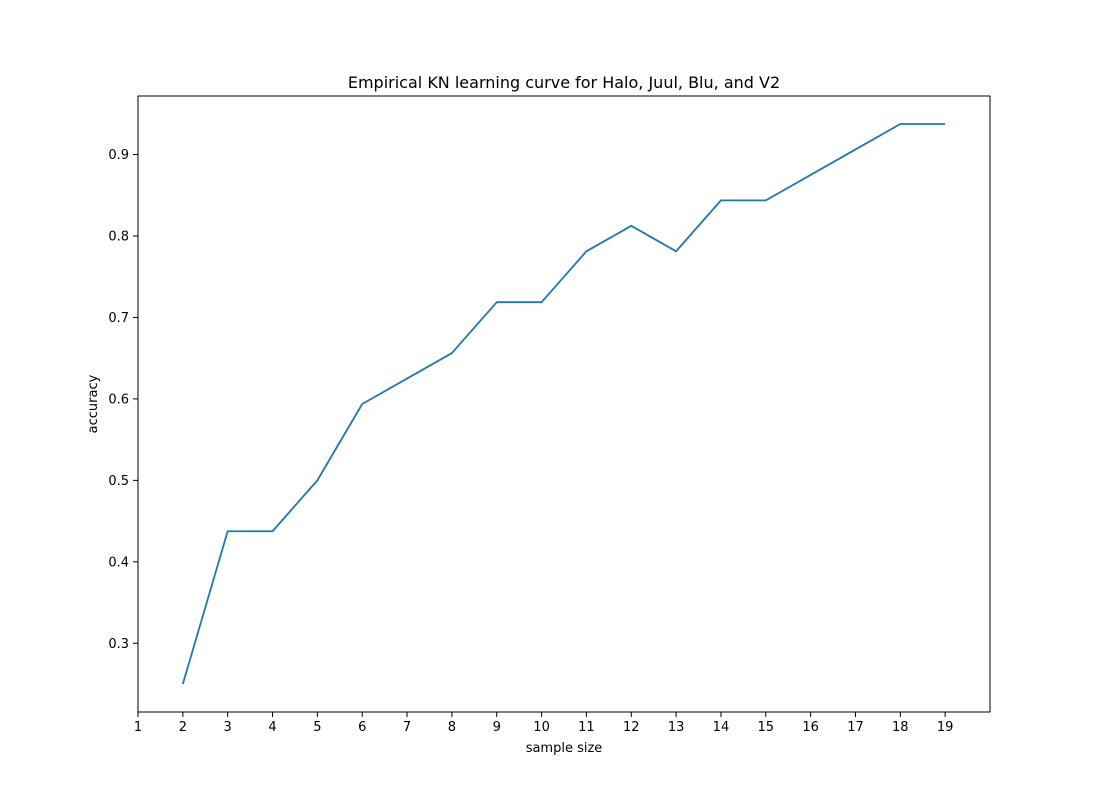  I want to click on x-tick-label: 13, so click(676, 727).